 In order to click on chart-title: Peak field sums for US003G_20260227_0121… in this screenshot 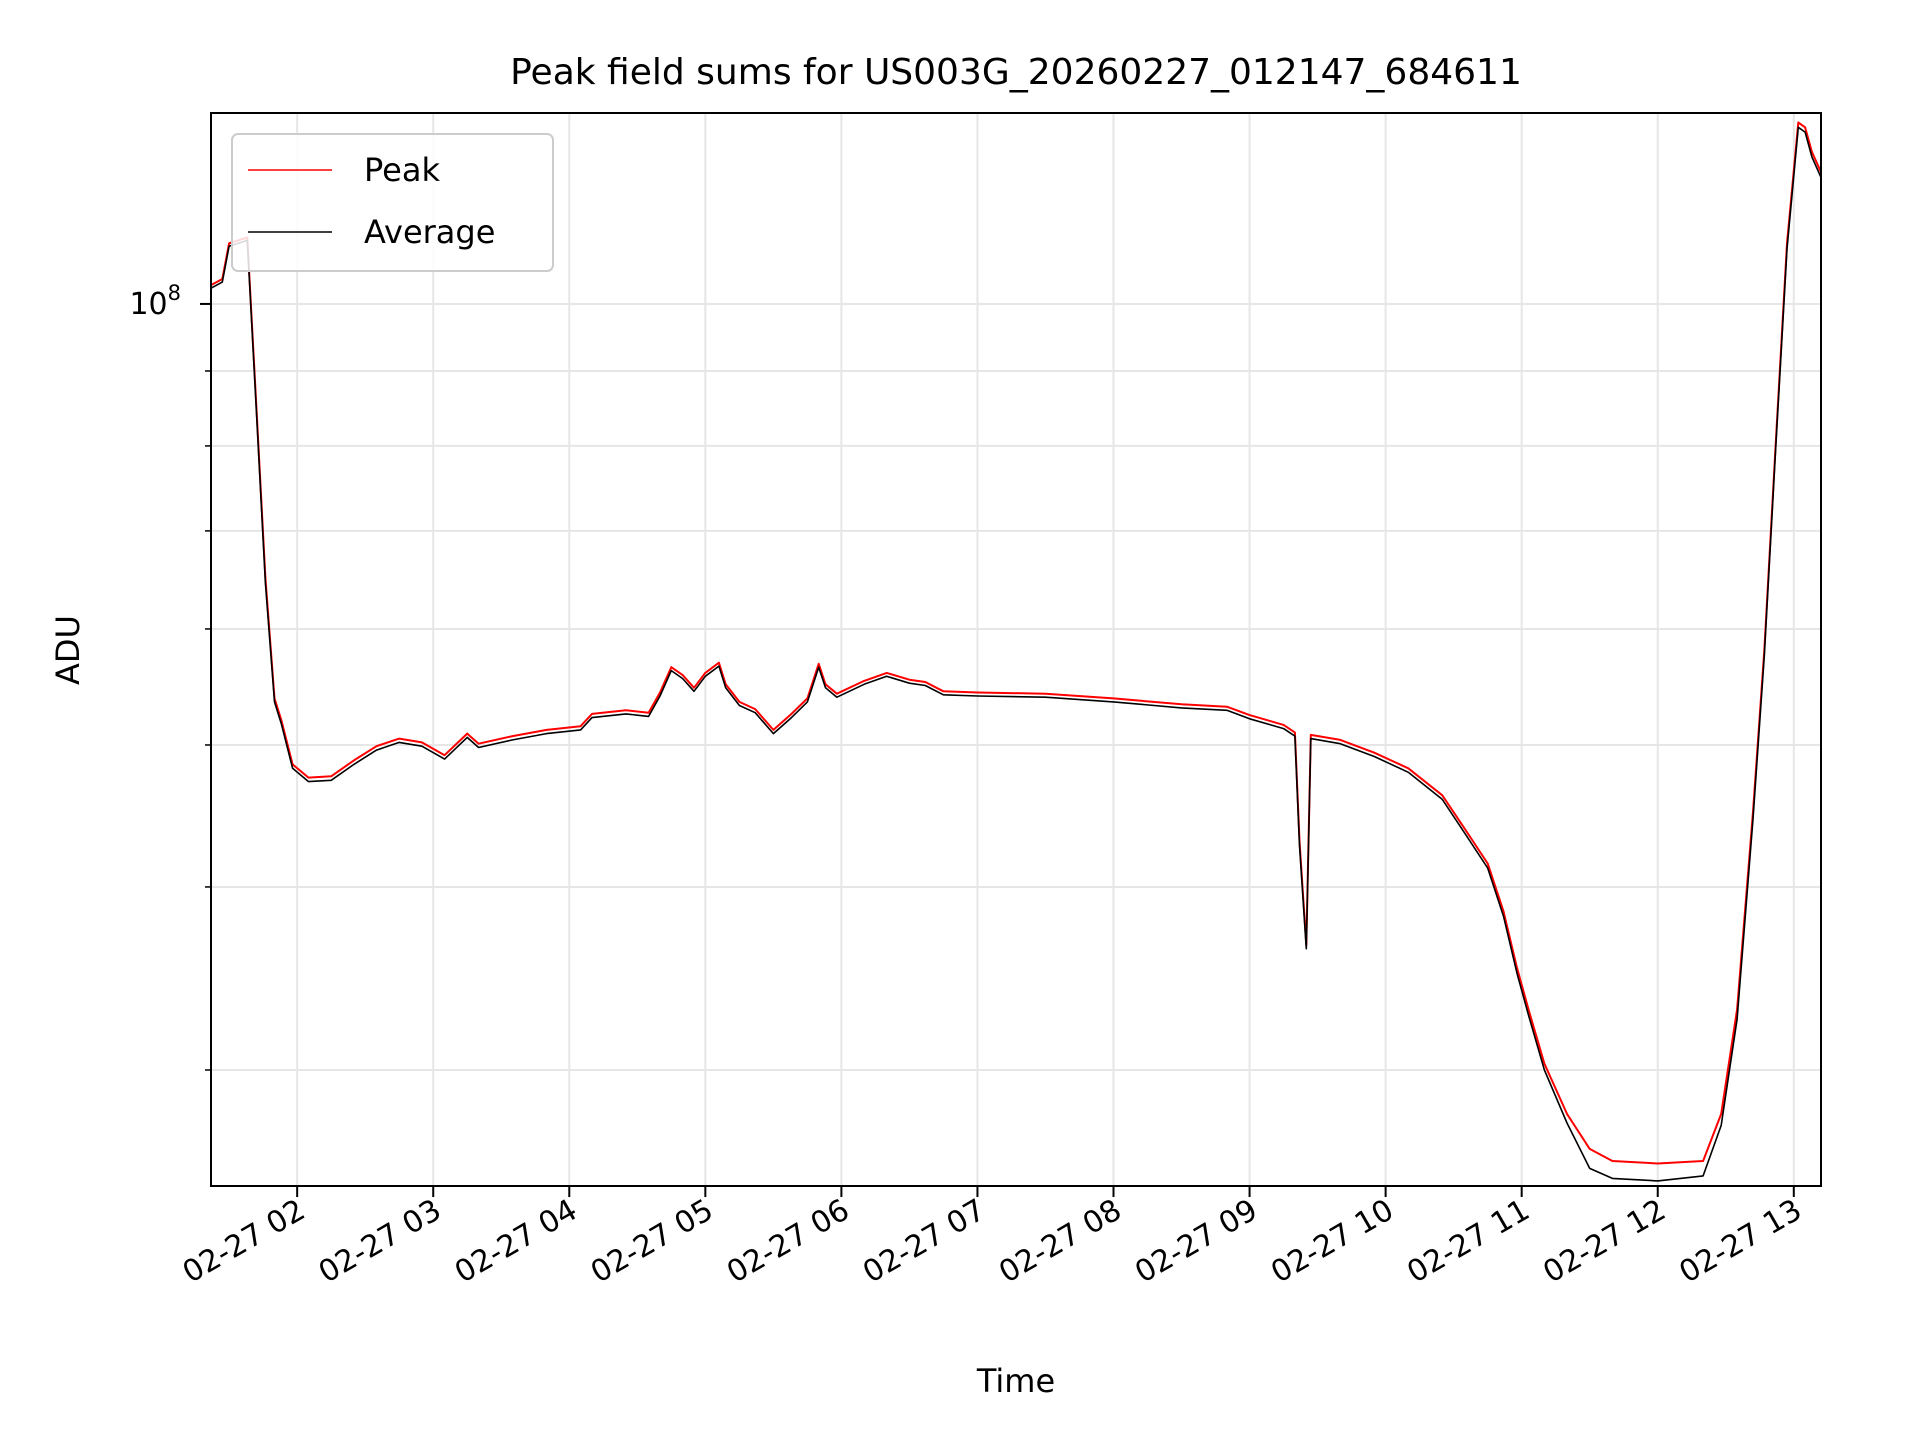, I will do `click(1016, 72)`.